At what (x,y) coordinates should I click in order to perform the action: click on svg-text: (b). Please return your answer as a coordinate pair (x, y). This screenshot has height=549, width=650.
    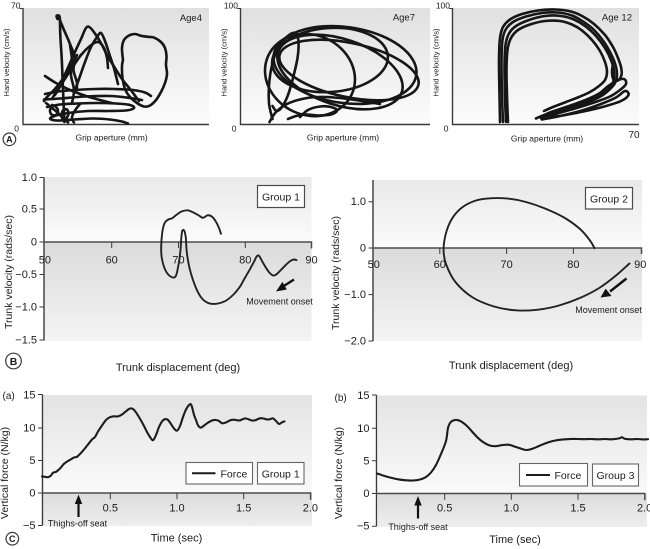
    Looking at the image, I should click on (341, 398).